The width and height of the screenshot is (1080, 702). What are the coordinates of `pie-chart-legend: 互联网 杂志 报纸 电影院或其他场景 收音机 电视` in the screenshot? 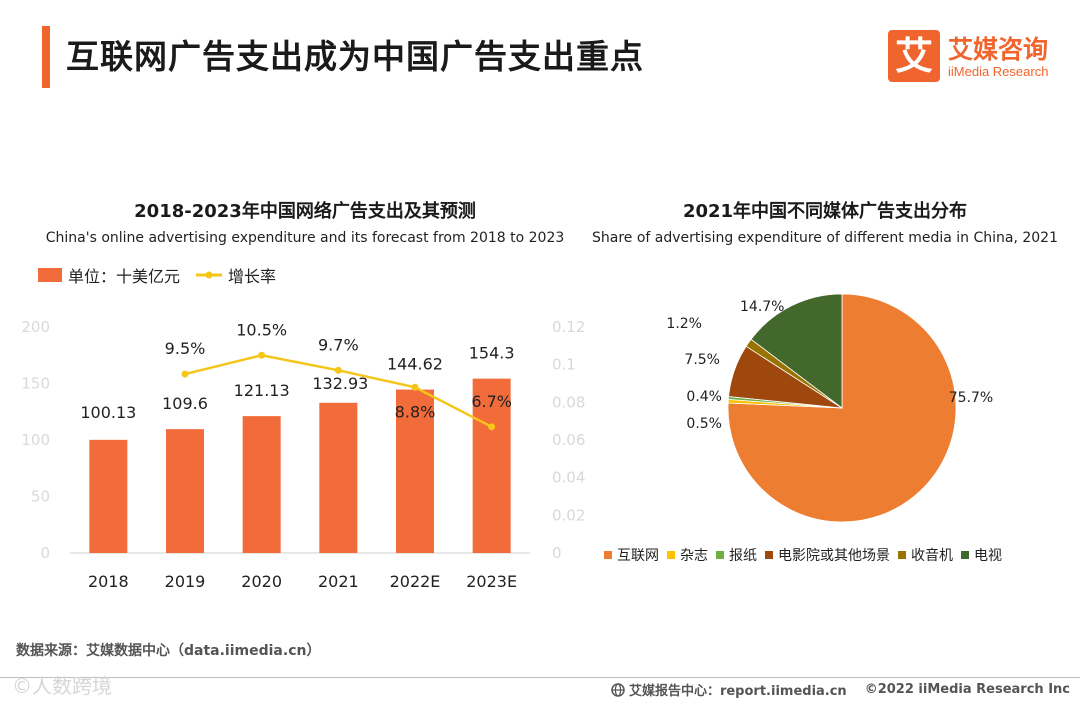 It's located at (807, 555).